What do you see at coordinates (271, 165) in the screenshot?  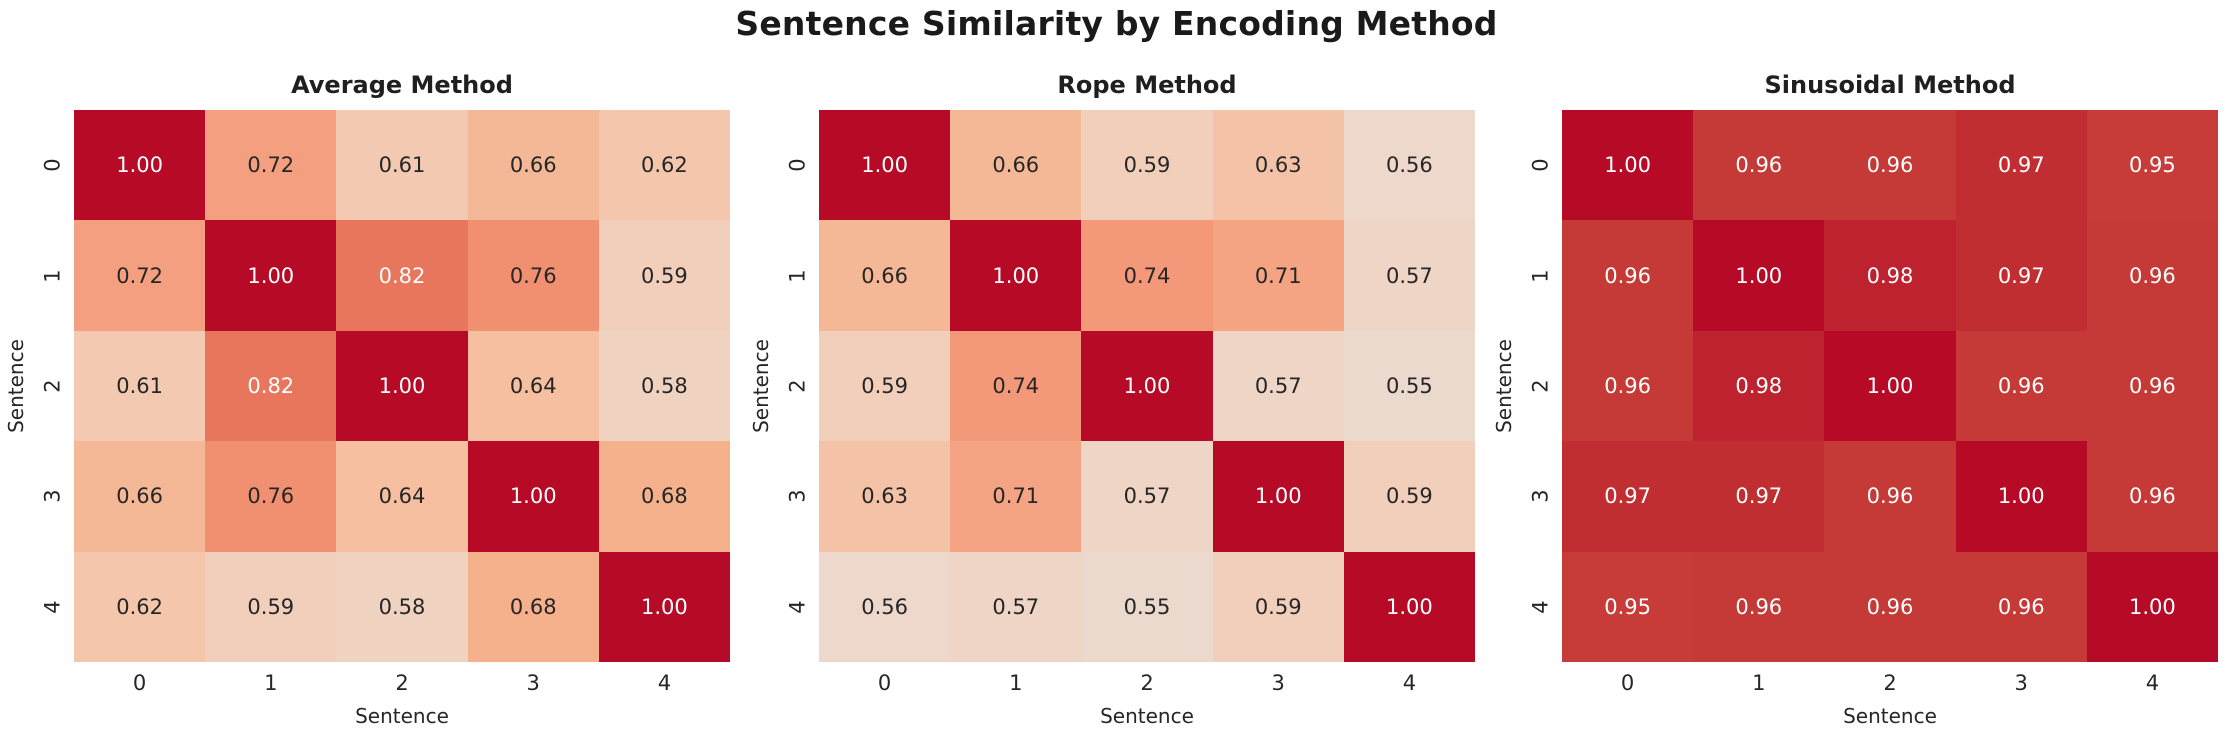 I see `heatmap-cell: 0.72` at bounding box center [271, 165].